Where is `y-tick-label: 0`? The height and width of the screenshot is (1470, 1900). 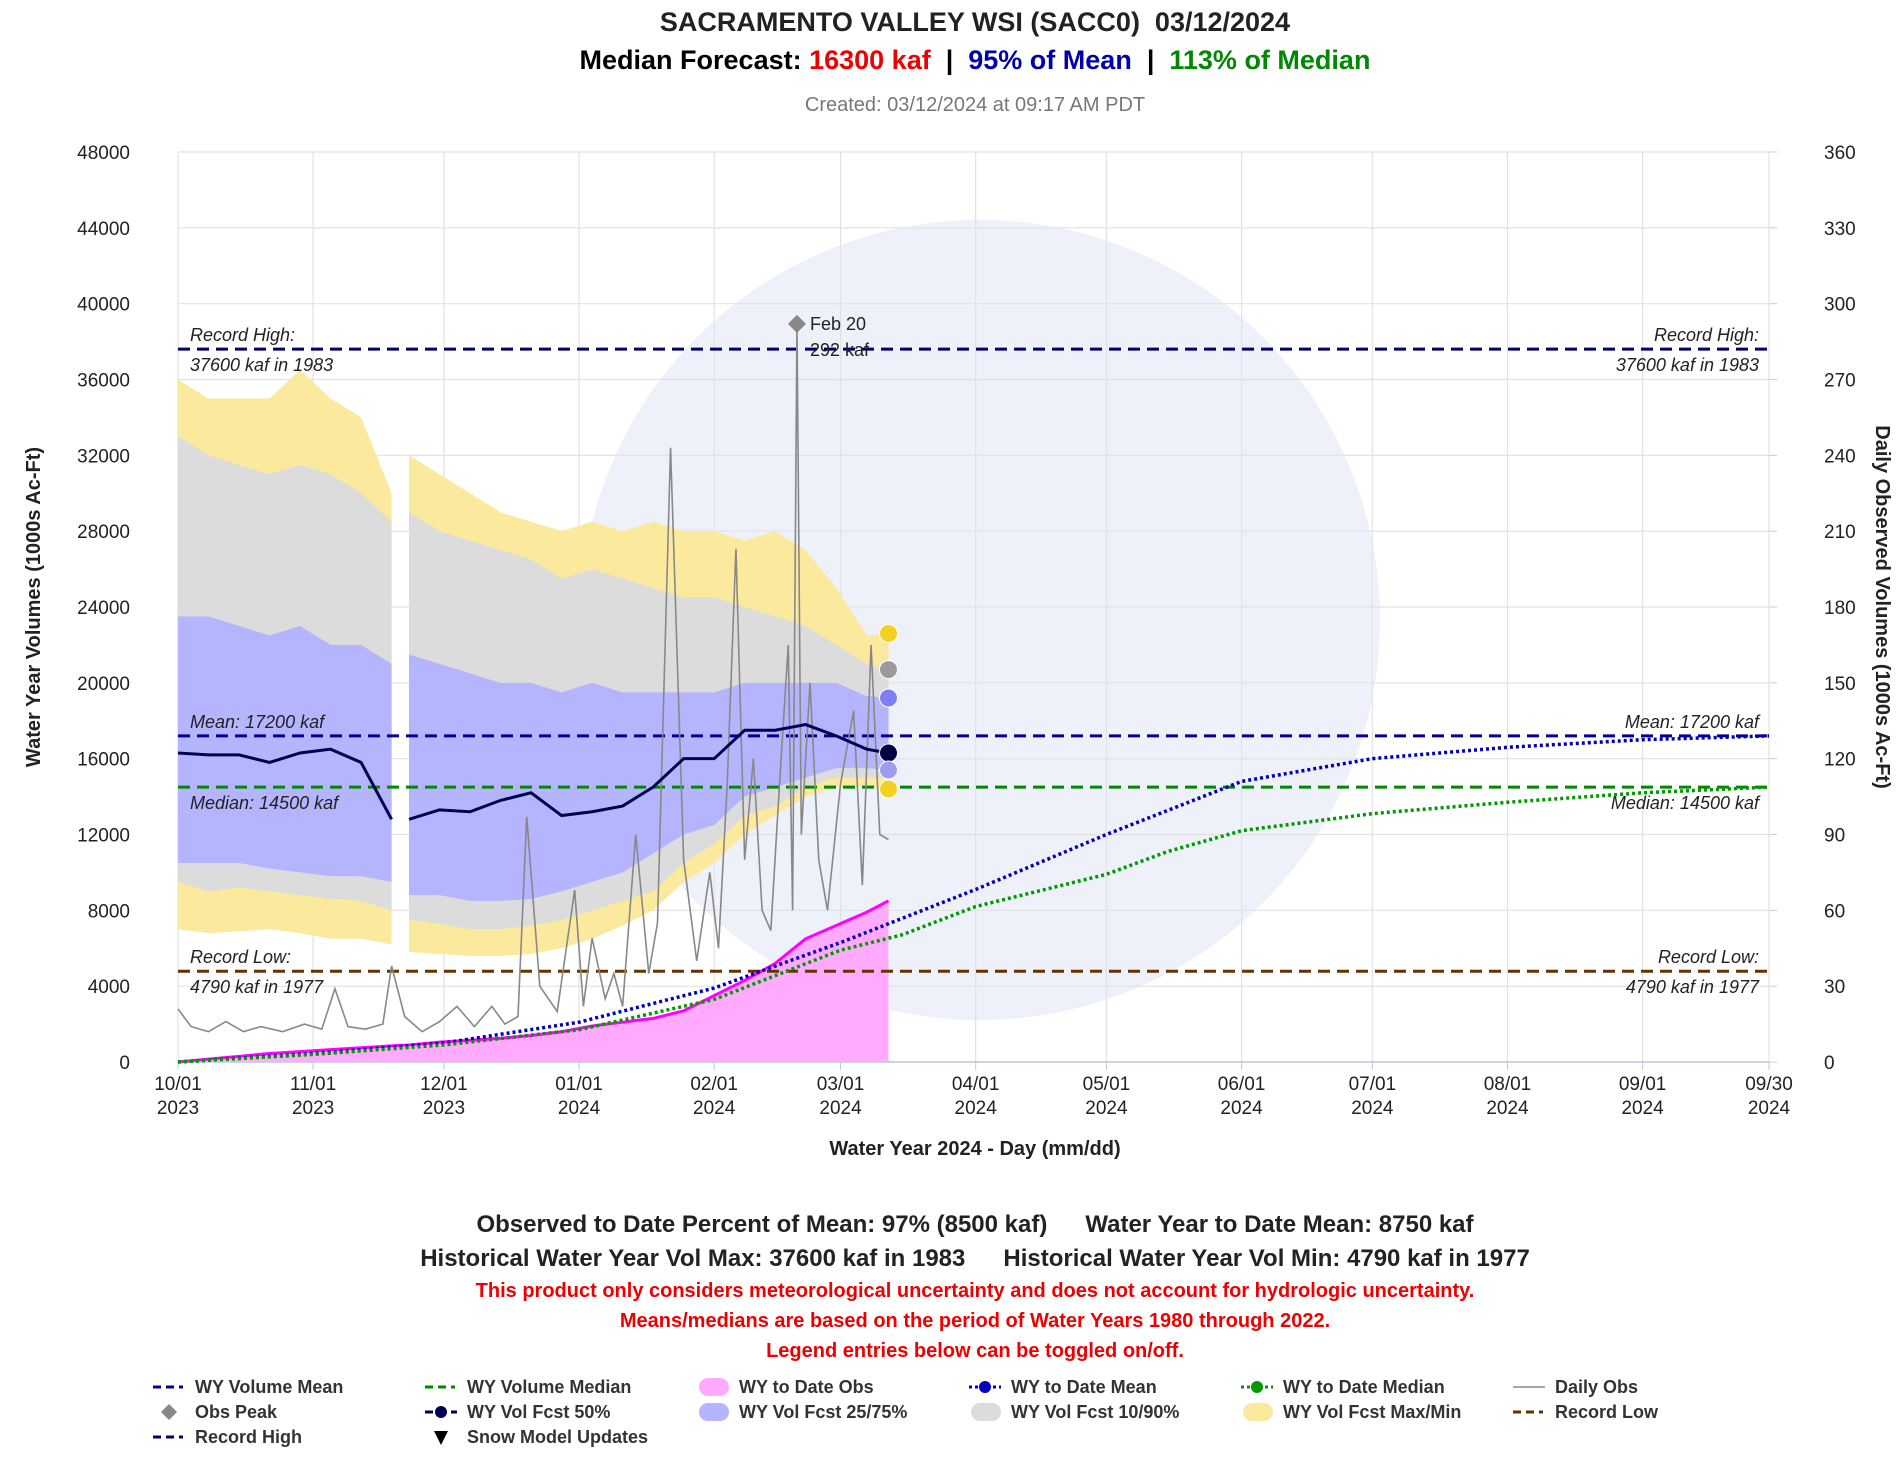 y-tick-label: 0 is located at coordinates (124, 1063).